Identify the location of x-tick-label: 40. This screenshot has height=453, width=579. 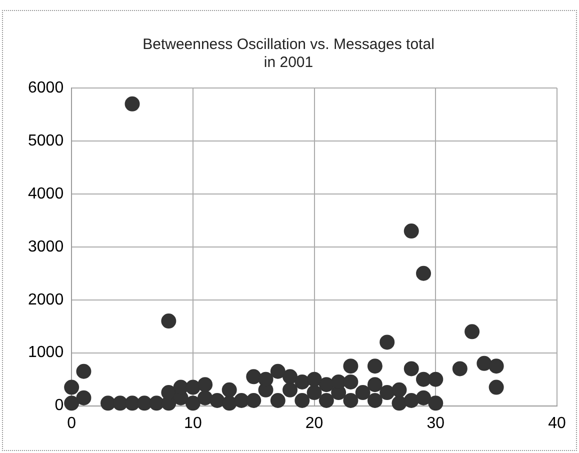
(557, 423).